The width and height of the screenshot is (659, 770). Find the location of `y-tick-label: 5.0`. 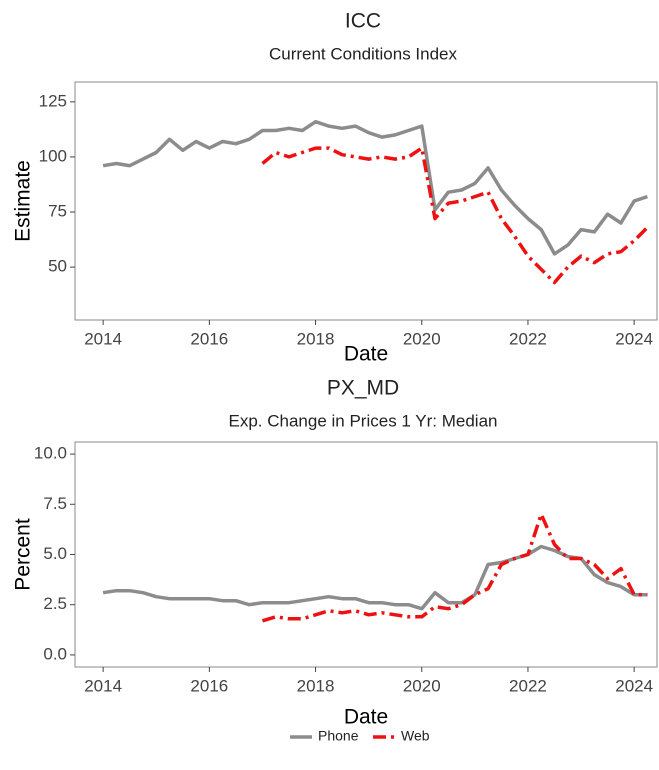

y-tick-label: 5.0 is located at coordinates (55, 553).